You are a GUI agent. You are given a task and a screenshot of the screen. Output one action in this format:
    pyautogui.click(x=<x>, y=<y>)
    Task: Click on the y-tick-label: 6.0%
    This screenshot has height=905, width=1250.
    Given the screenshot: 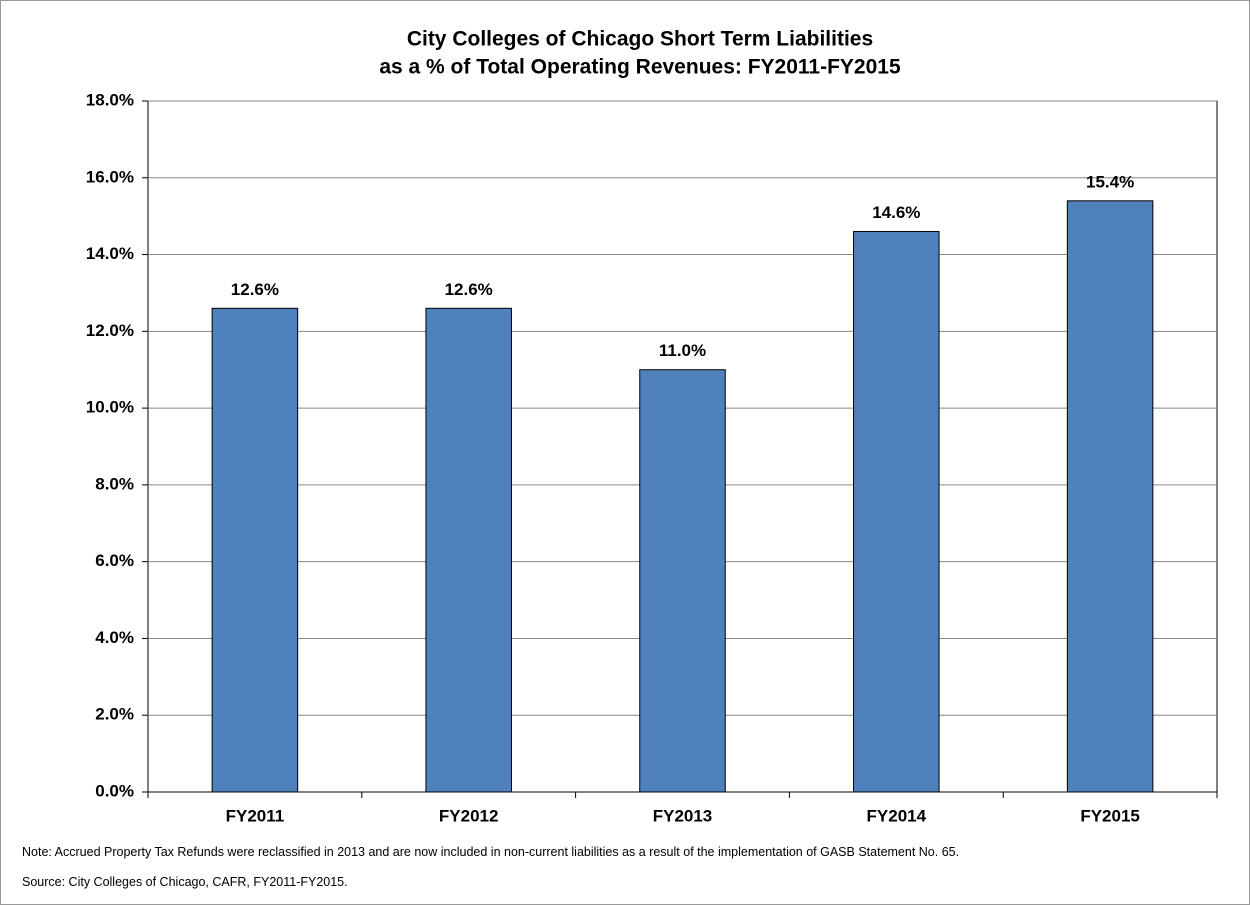 What is the action you would take?
    pyautogui.click(x=114, y=560)
    